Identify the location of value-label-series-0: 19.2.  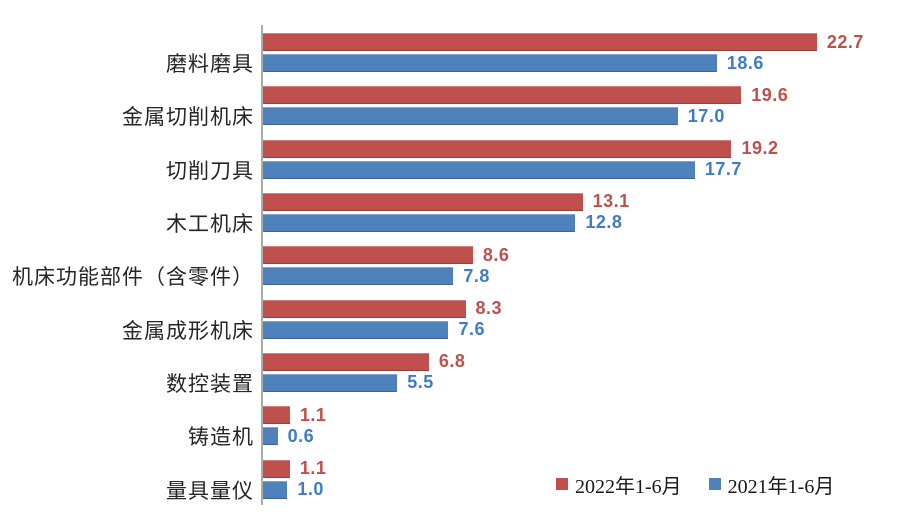
(760, 148).